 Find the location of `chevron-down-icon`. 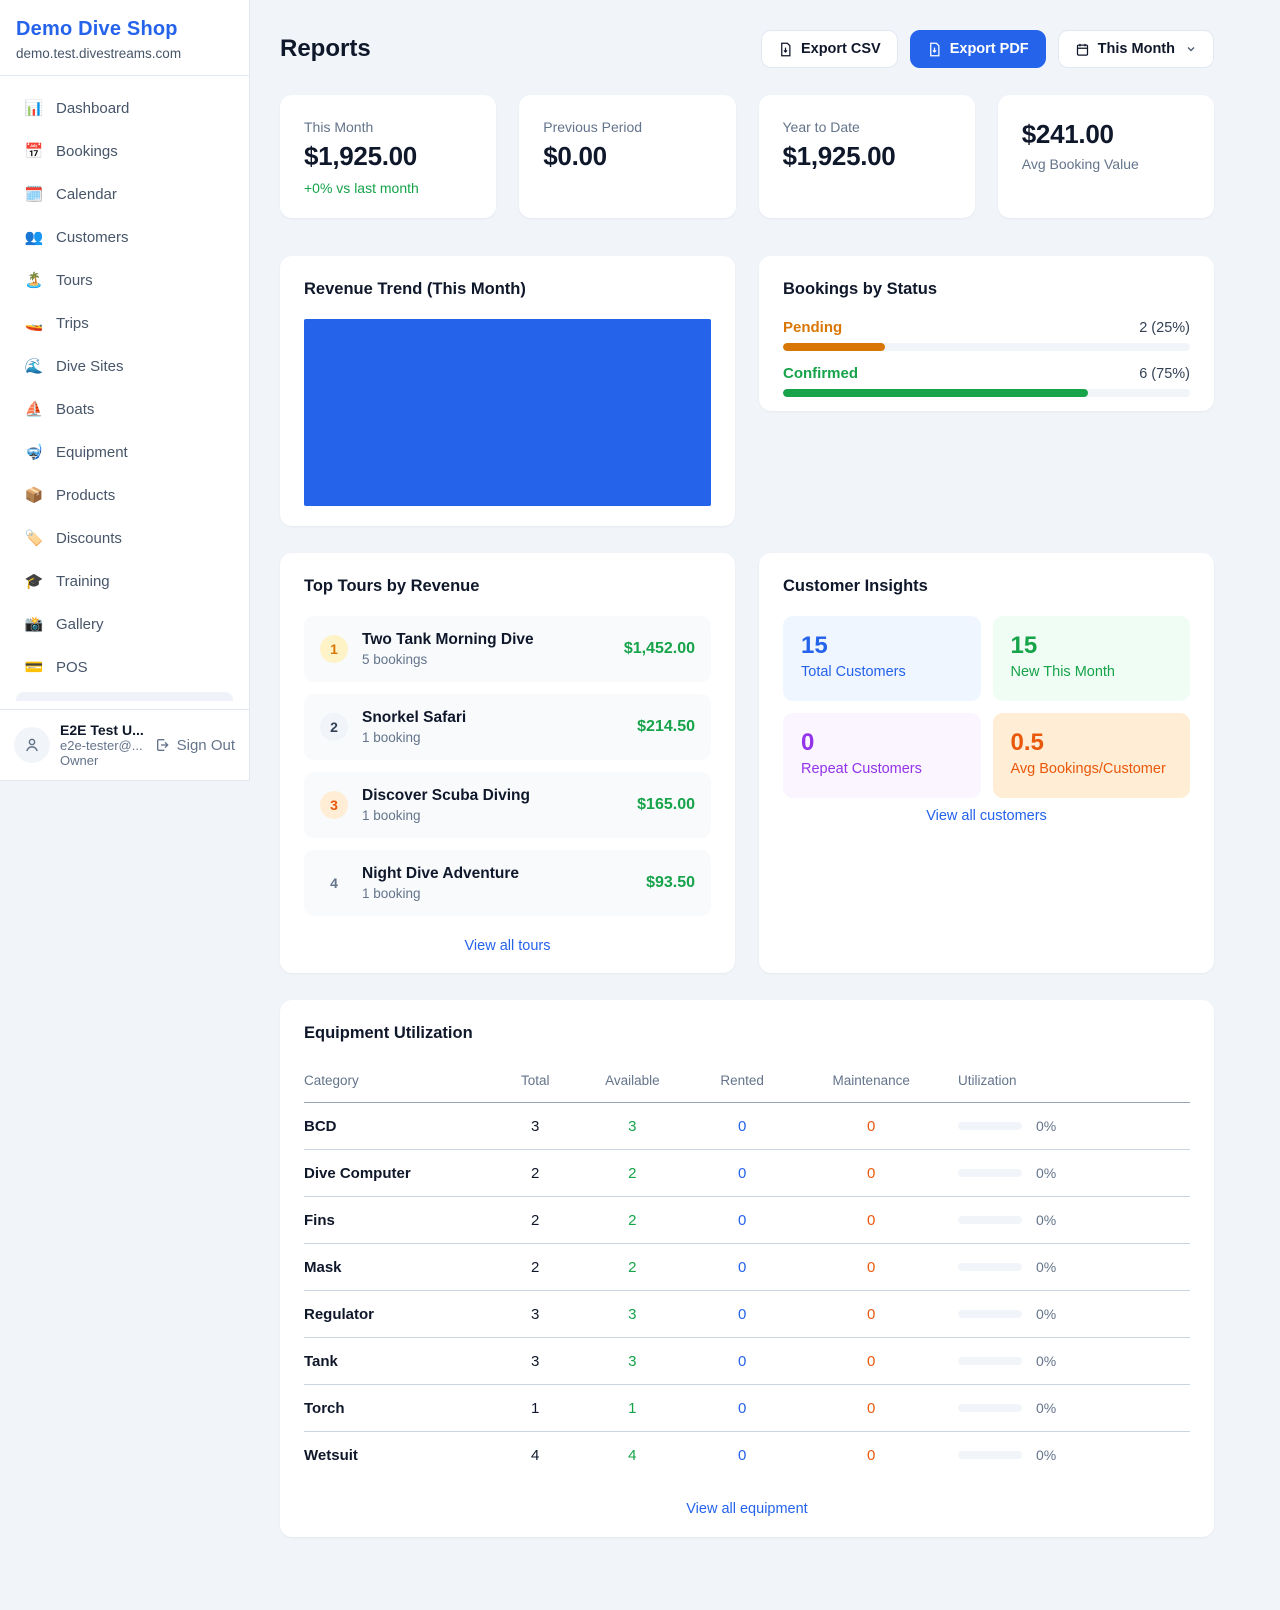

chevron-down-icon is located at coordinates (1191, 49).